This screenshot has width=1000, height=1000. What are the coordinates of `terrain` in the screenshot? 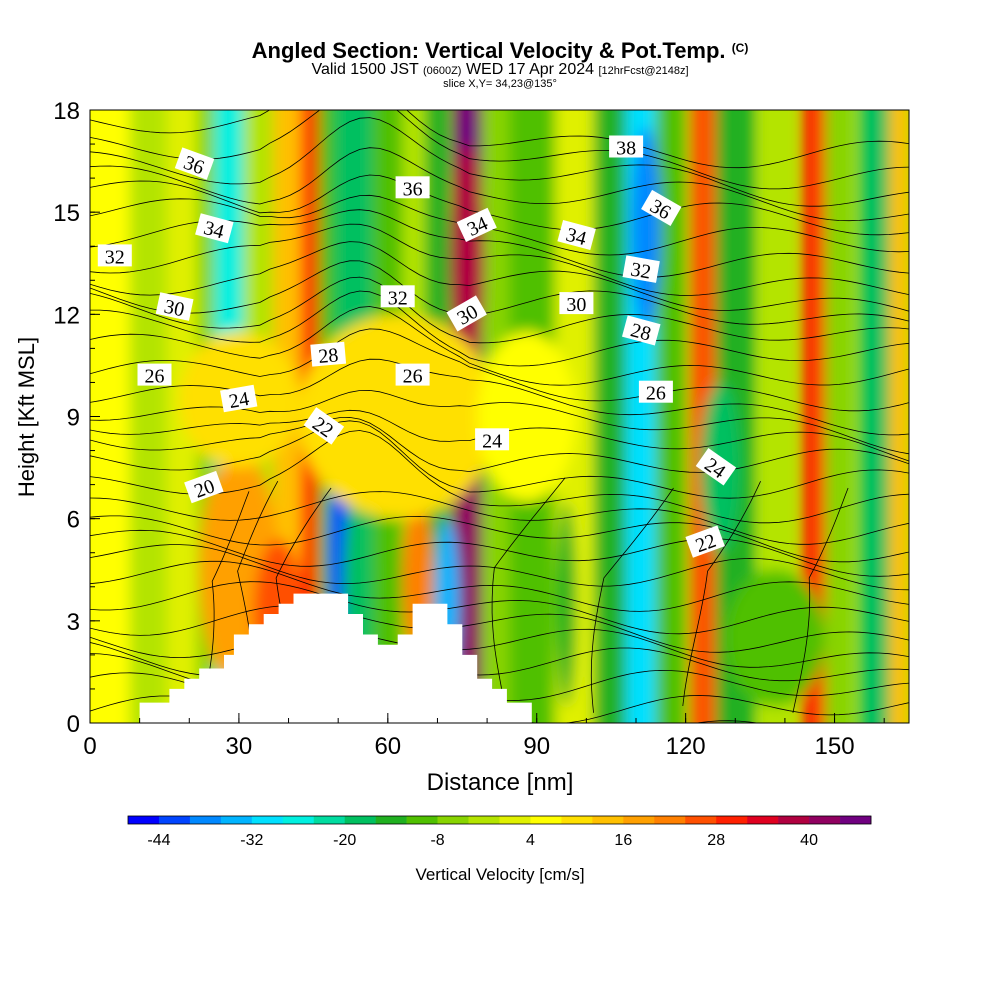 It's located at (335, 658).